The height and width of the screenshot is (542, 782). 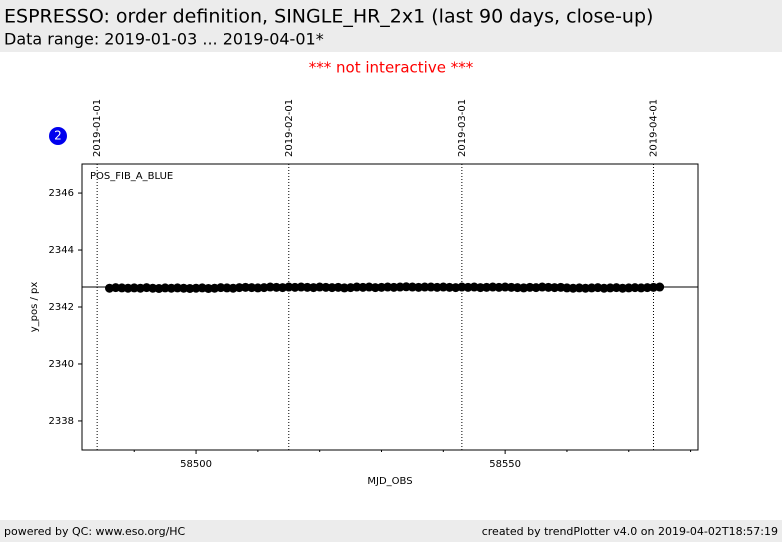 I want to click on date-label: 2019-02-01, so click(x=289, y=128).